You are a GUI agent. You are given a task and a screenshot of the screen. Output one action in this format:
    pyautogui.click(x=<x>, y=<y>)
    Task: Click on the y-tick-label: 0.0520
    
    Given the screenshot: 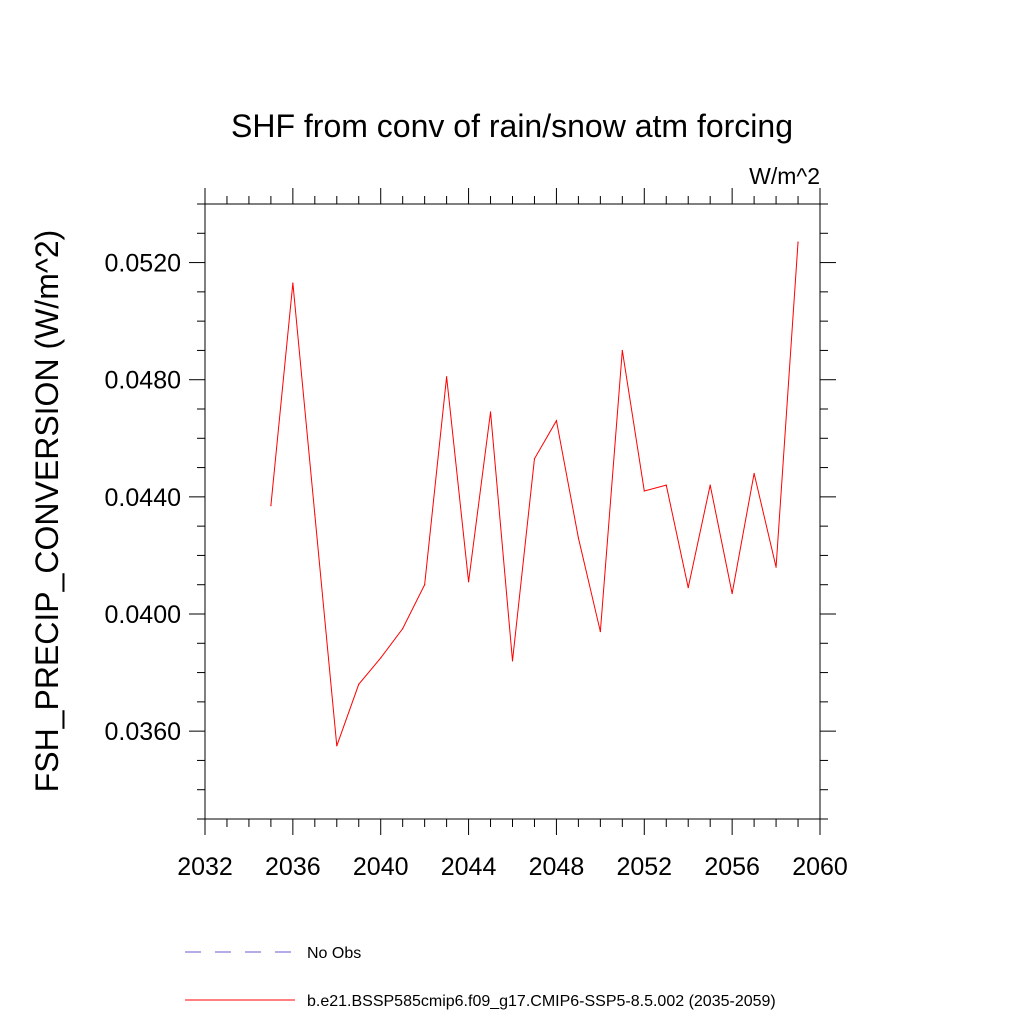 What is the action you would take?
    pyautogui.click(x=143, y=264)
    